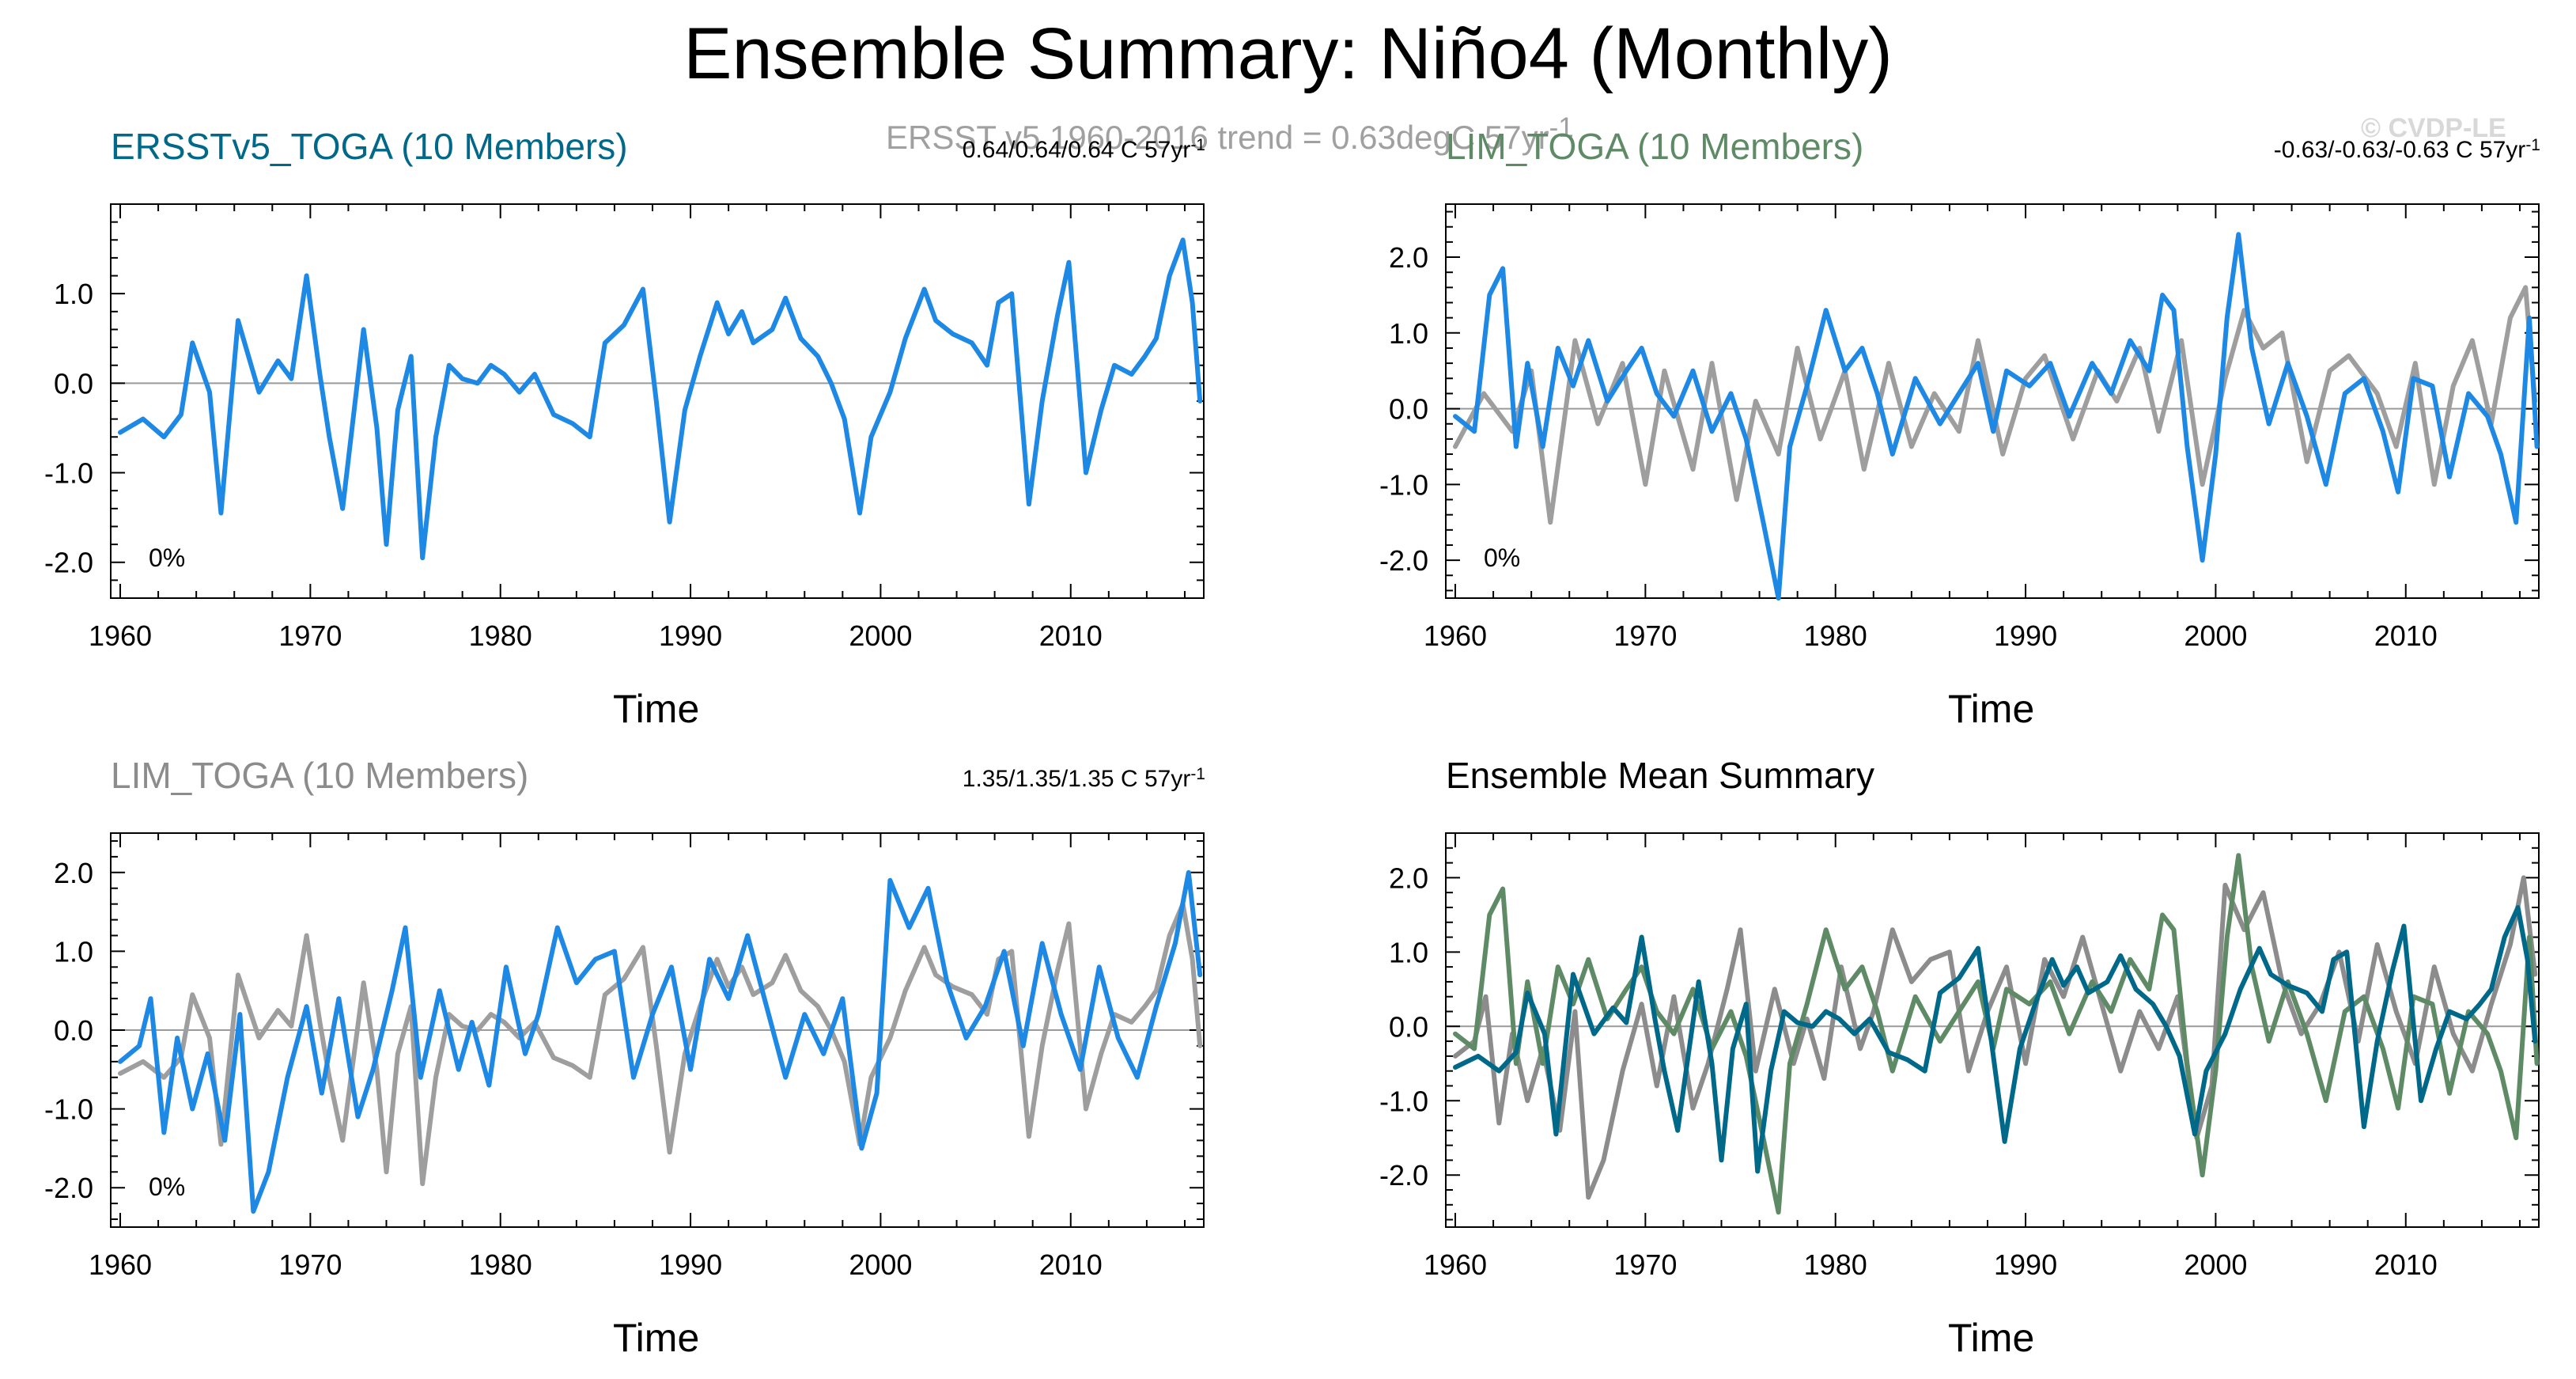  Describe the element at coordinates (1409, 409) in the screenshot. I see `ytick-label-top-right: 0.0` at that location.